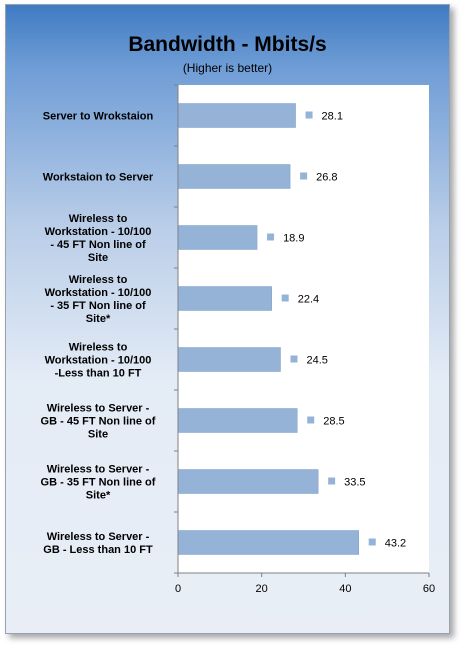 This screenshot has width=465, height=652. I want to click on x-tick-label: 0, so click(178, 589).